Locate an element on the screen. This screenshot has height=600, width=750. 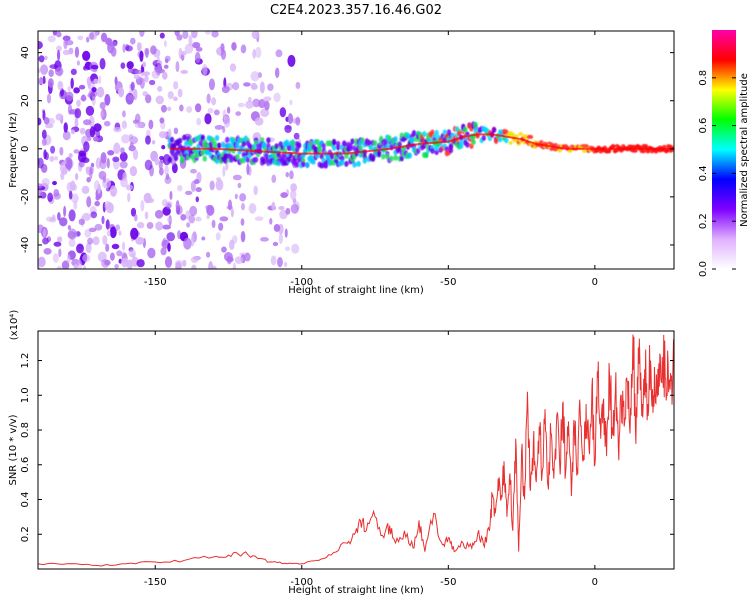
spectrogram-y-tick-label: 0 is located at coordinates (25, 149).